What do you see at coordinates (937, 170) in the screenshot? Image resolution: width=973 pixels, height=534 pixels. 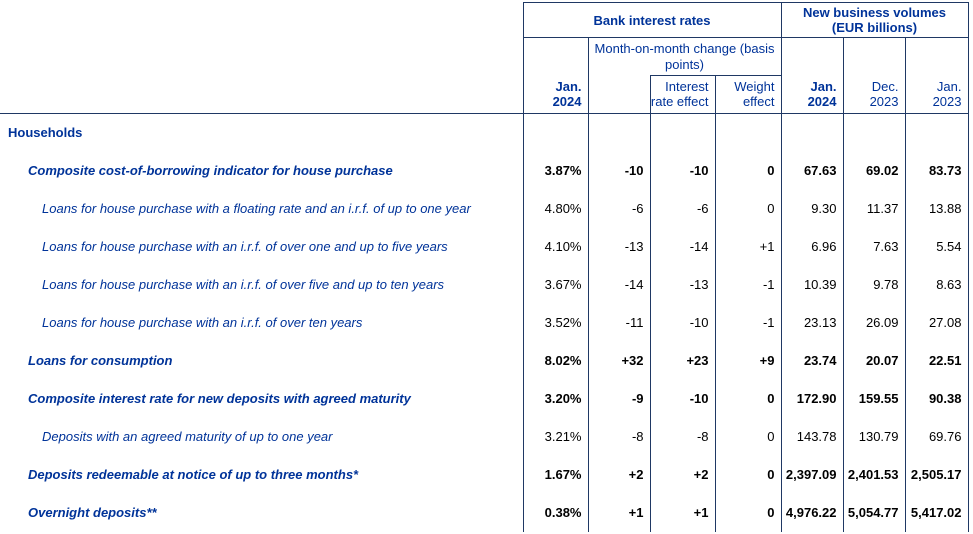 I see `volume-jan-2023-cell: 83.73` at bounding box center [937, 170].